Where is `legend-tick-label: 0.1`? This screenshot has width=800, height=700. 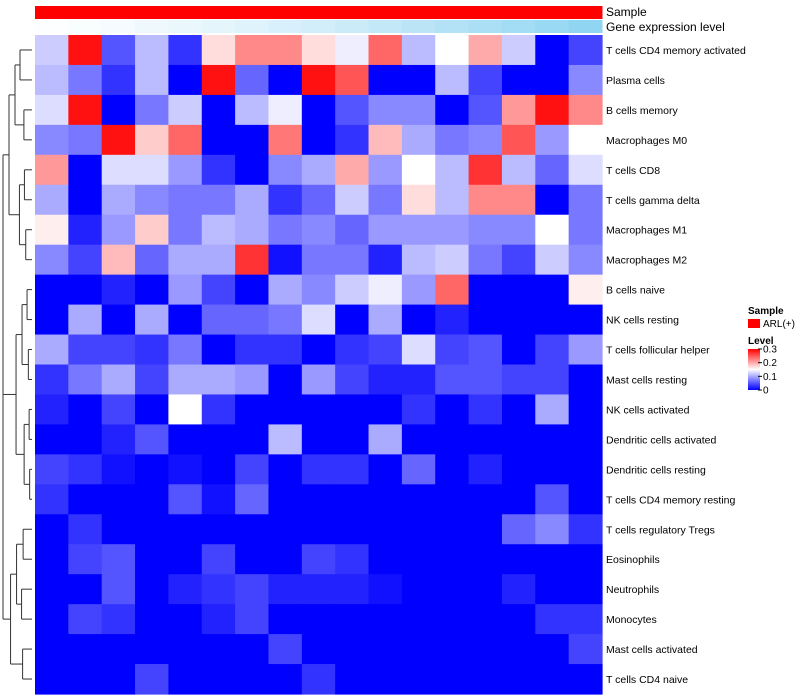 legend-tick-label: 0.1 is located at coordinates (770, 377).